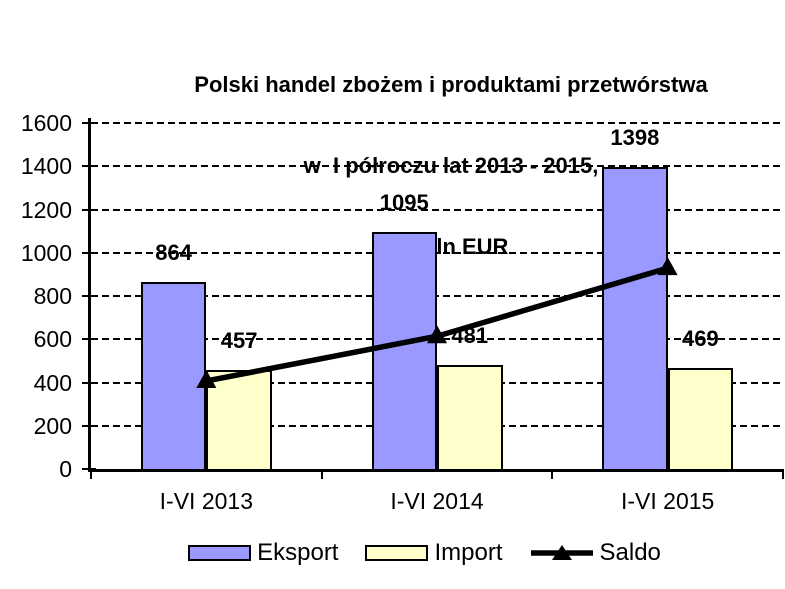  I want to click on bar-value-label-eksport: 864, so click(173, 253).